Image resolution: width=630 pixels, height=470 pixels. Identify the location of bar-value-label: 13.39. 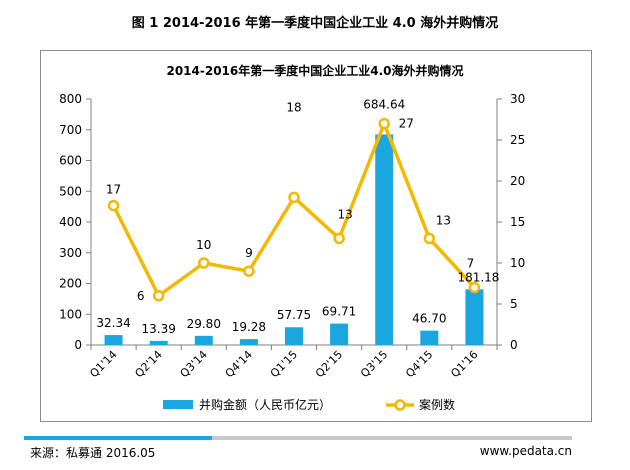
(158, 329).